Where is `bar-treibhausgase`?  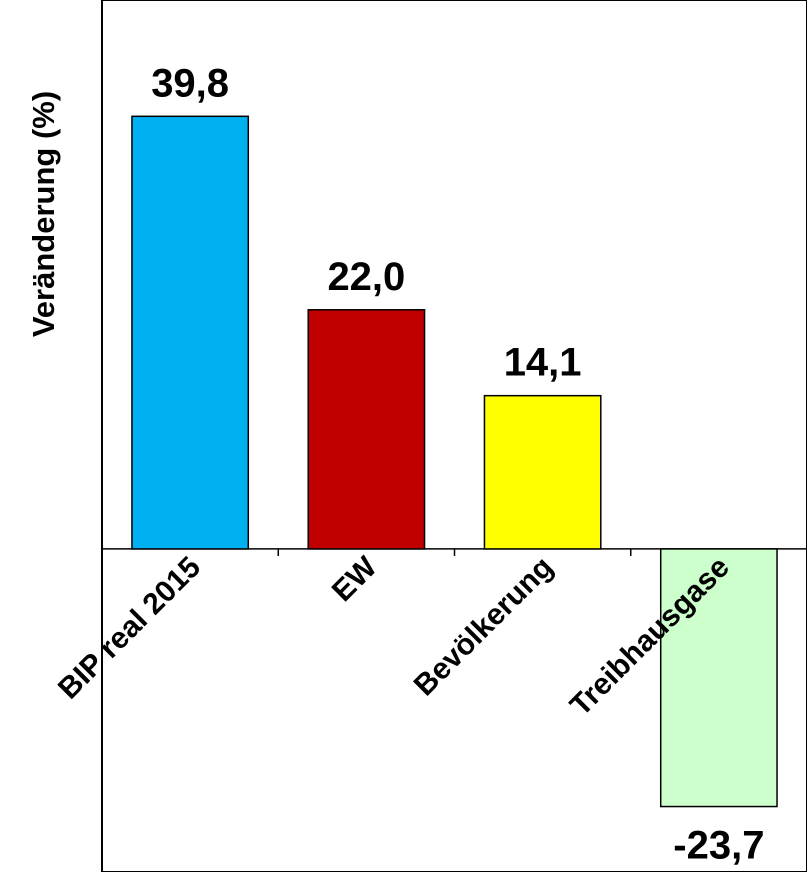
bar-treibhausgase is located at coordinates (718, 678).